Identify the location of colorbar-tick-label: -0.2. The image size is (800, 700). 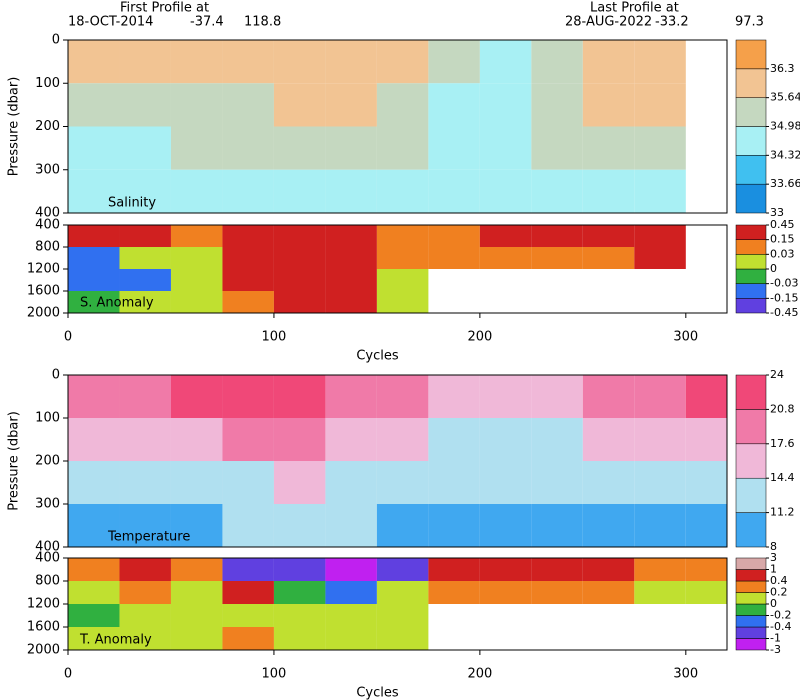
(780, 615).